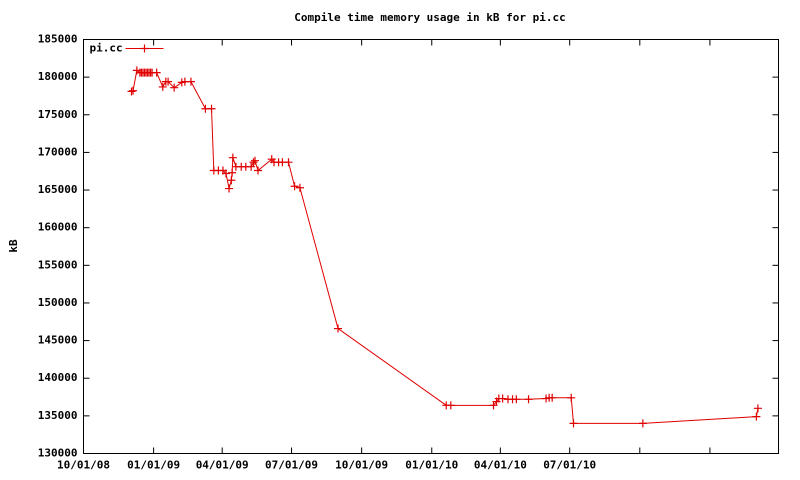 The image size is (800, 480). What do you see at coordinates (58, 415) in the screenshot?
I see `y-tick-label: 135000` at bounding box center [58, 415].